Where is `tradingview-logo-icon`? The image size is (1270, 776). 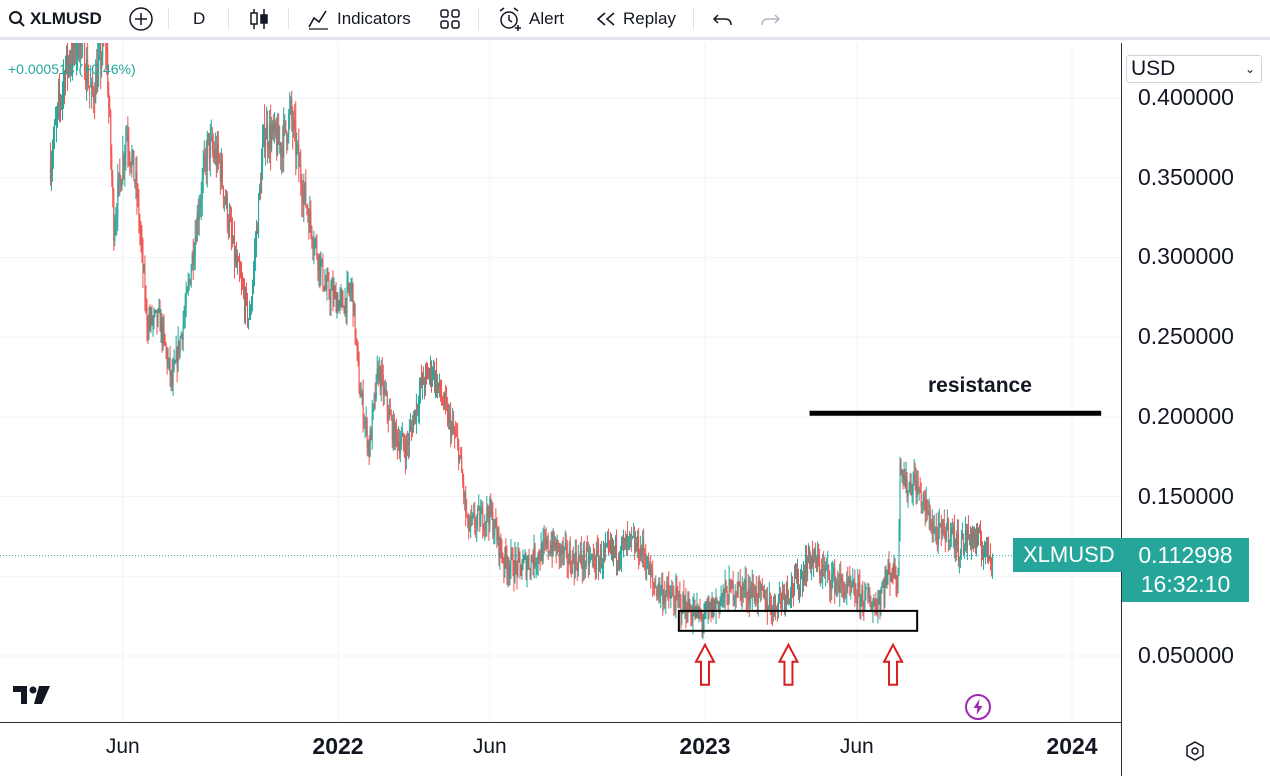
tradingview-logo-icon is located at coordinates (32, 698).